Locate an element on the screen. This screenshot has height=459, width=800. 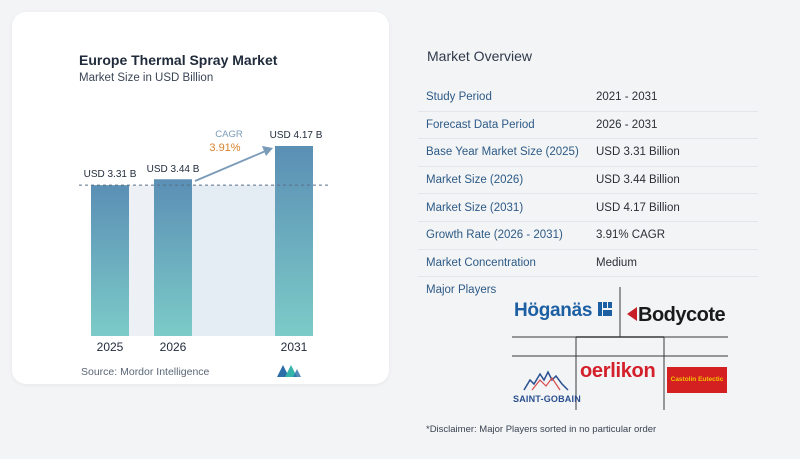
overview-row-value: USD 3.44 Billion is located at coordinates (638, 180).